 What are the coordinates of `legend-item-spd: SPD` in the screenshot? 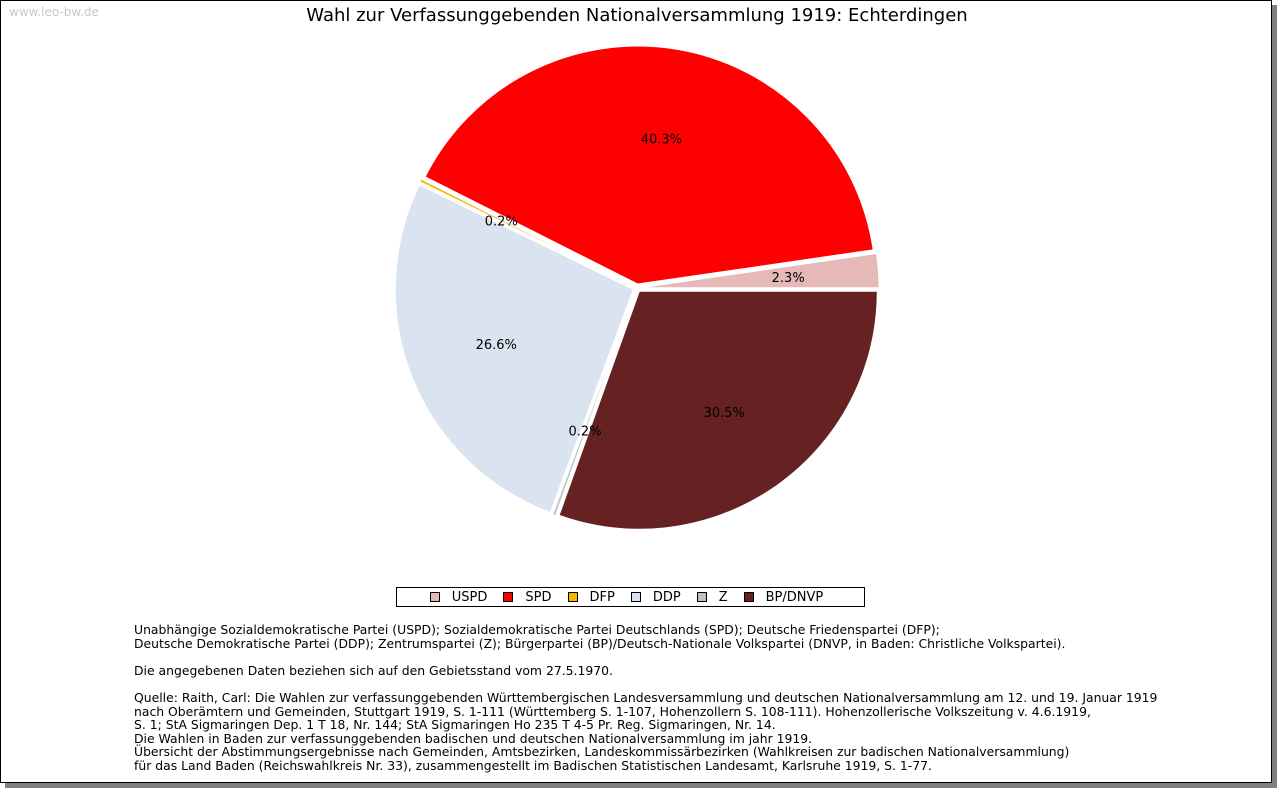 It's located at (527, 597).